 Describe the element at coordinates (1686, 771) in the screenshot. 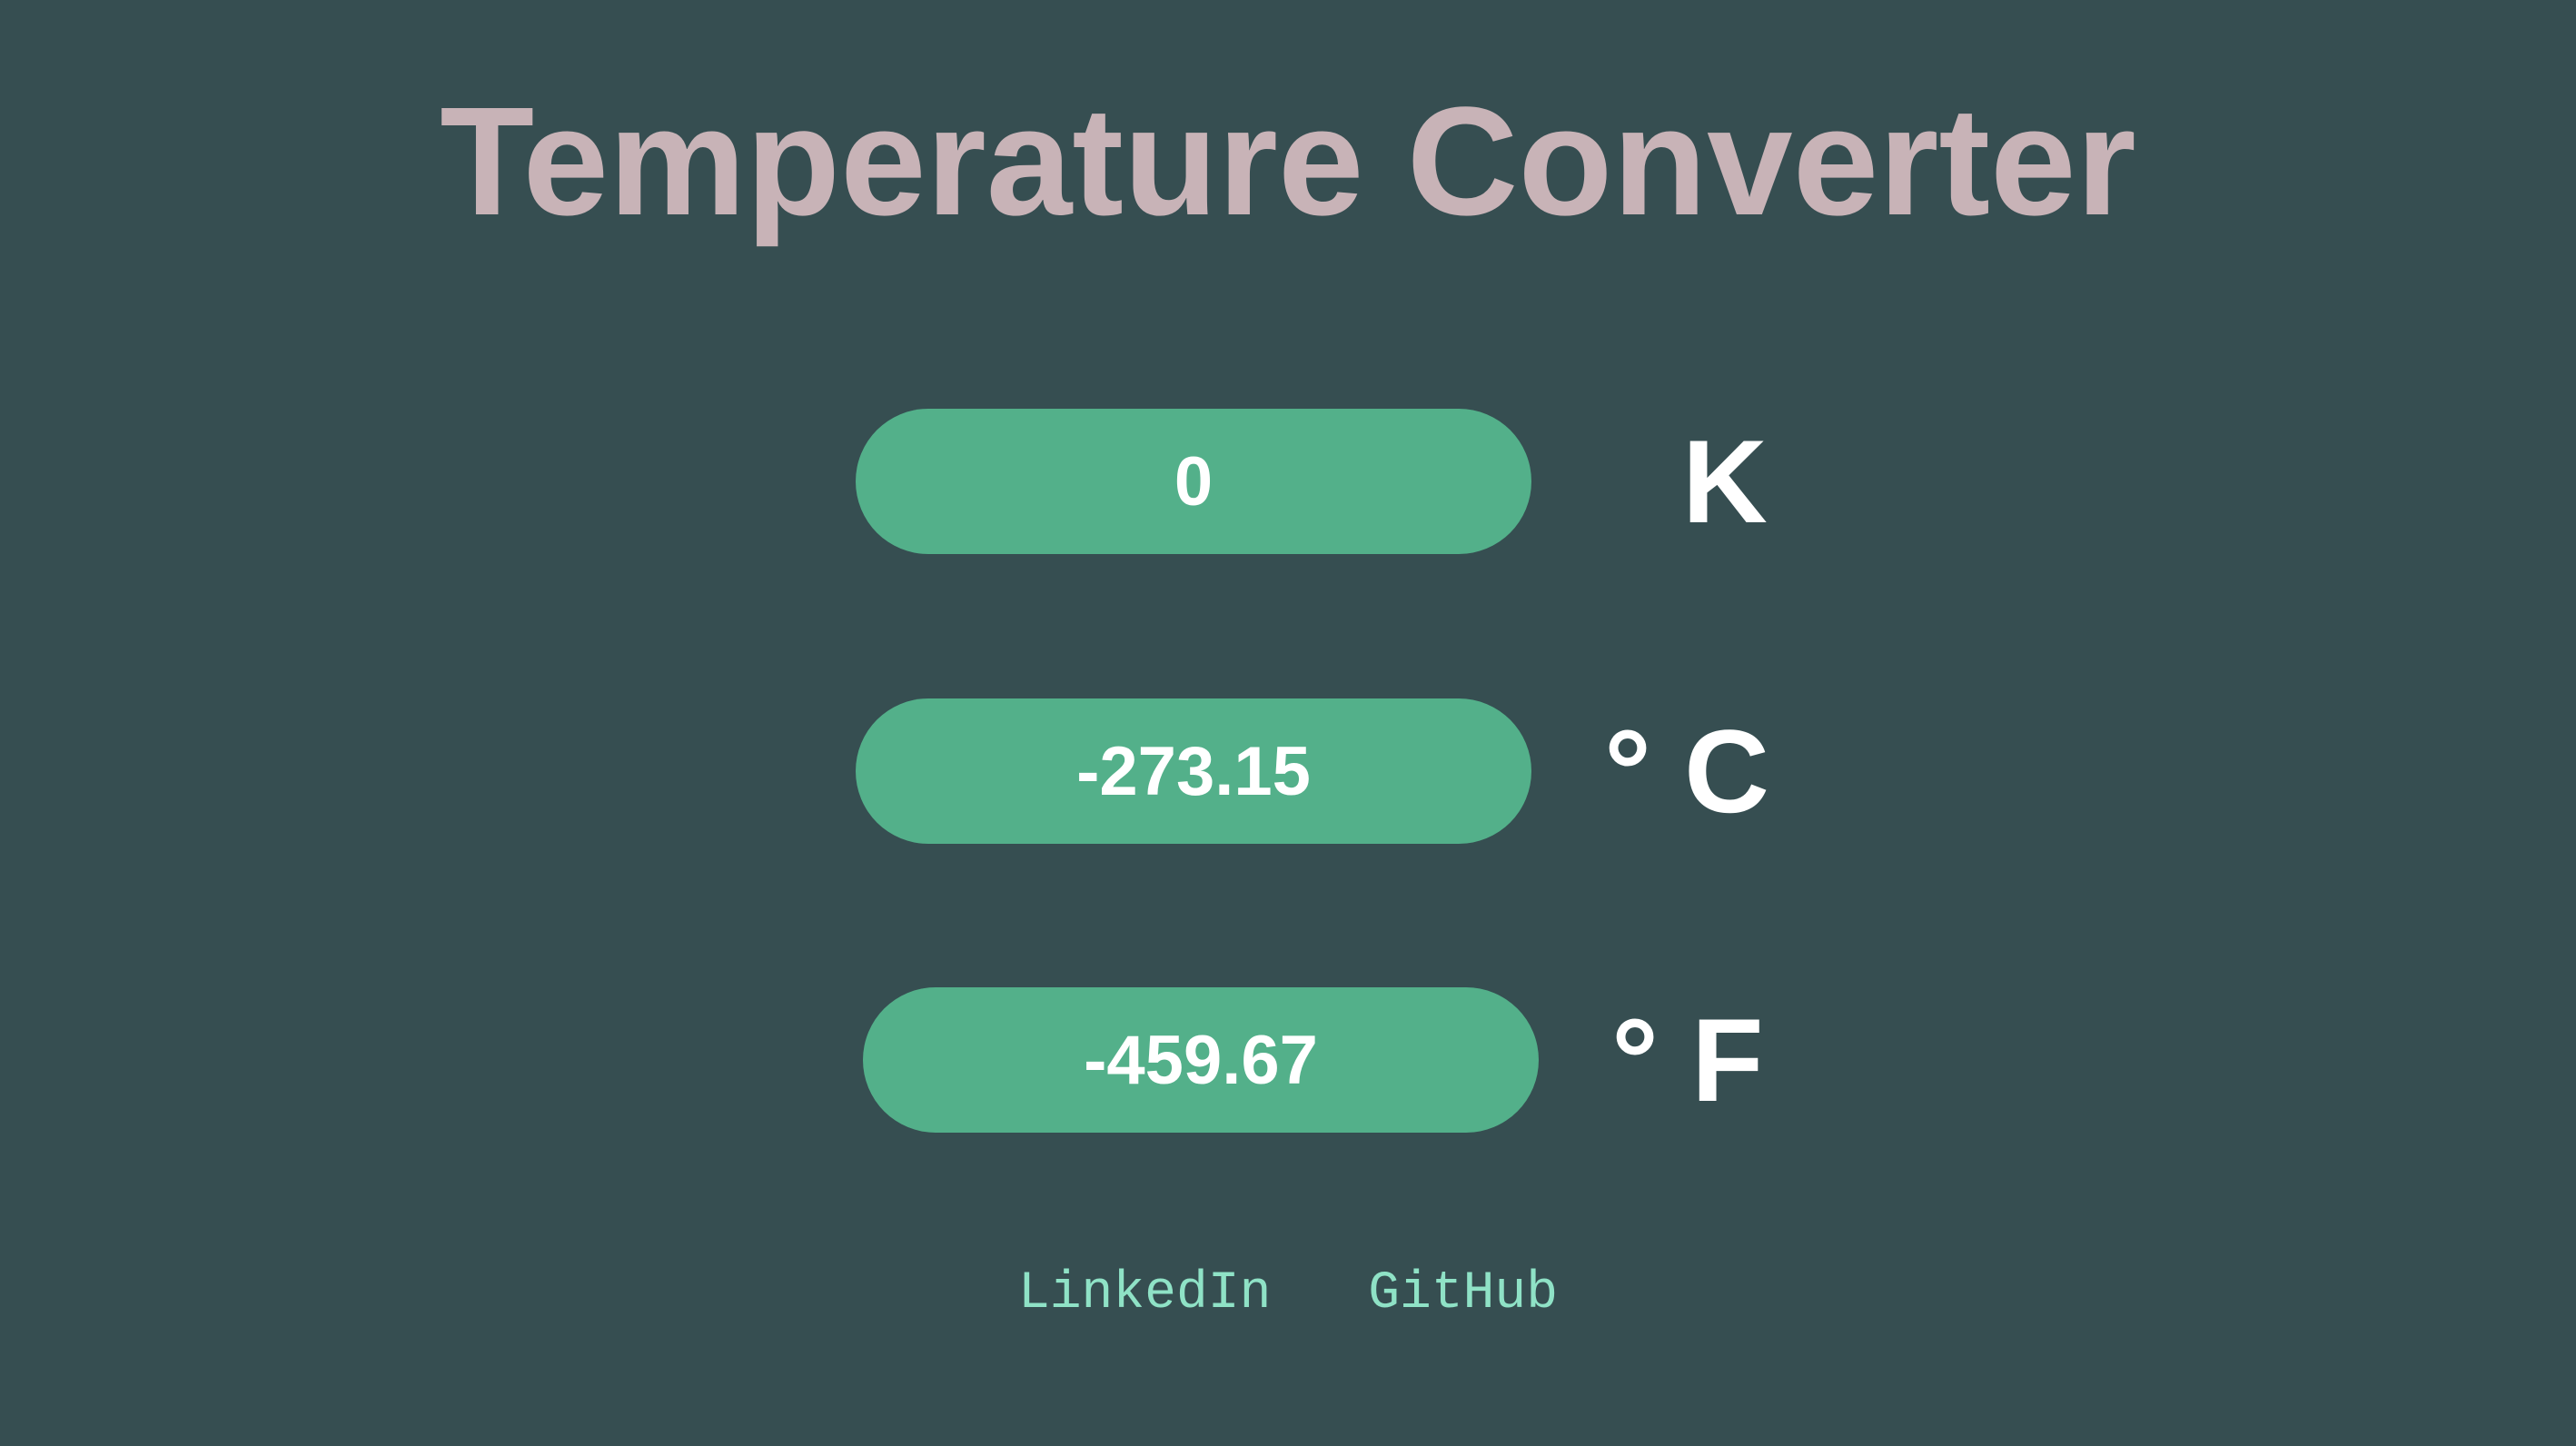

I see `celsius-unit-label: ° C` at that location.